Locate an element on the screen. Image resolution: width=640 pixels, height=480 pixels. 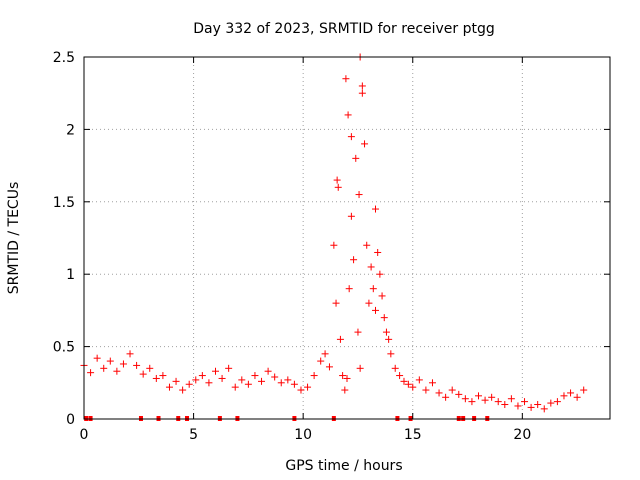
x-tick-label: 20 is located at coordinates (522, 435).